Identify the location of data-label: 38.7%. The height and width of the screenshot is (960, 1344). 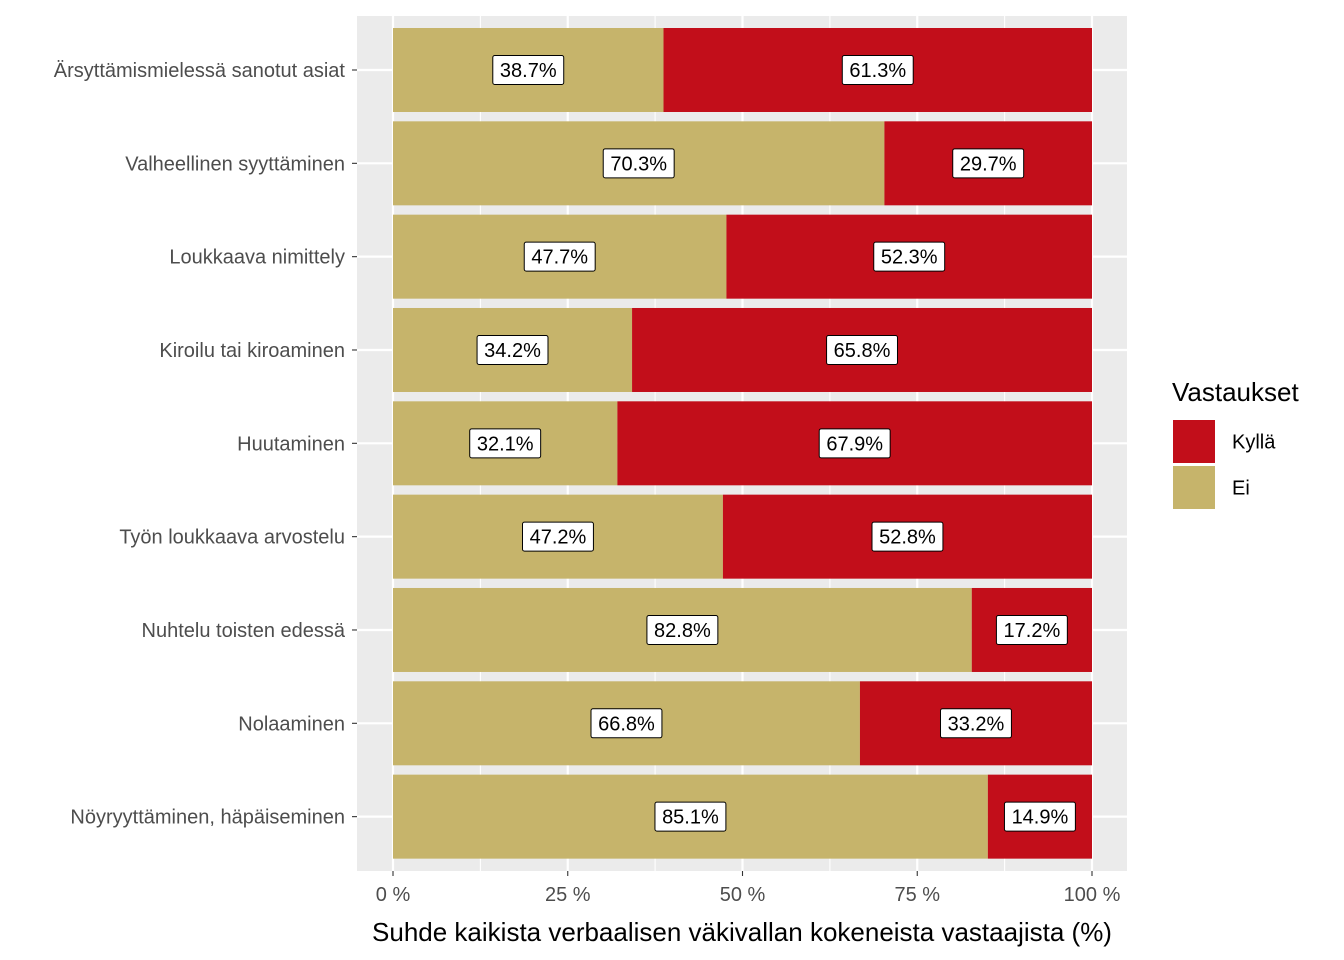
(528, 70).